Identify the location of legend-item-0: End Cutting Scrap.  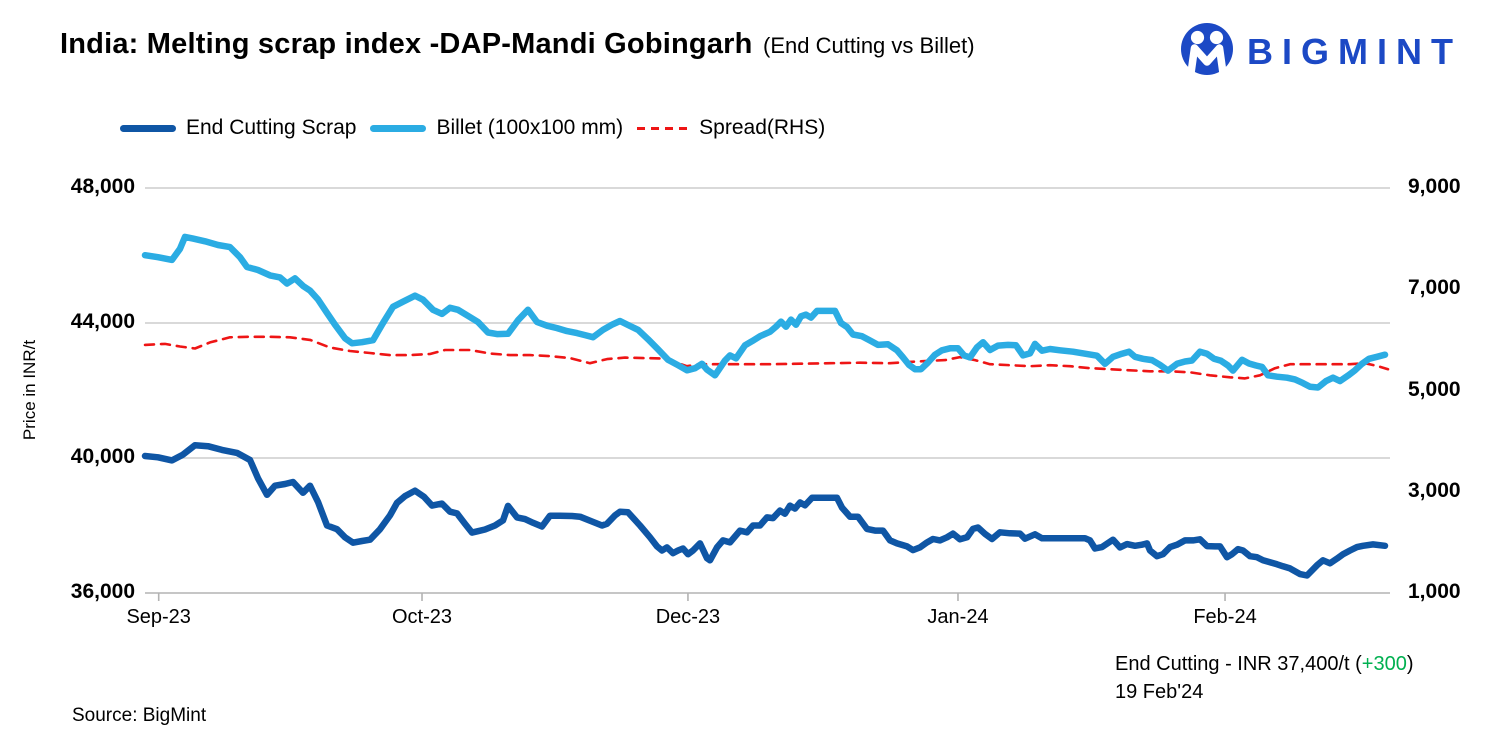
(238, 128).